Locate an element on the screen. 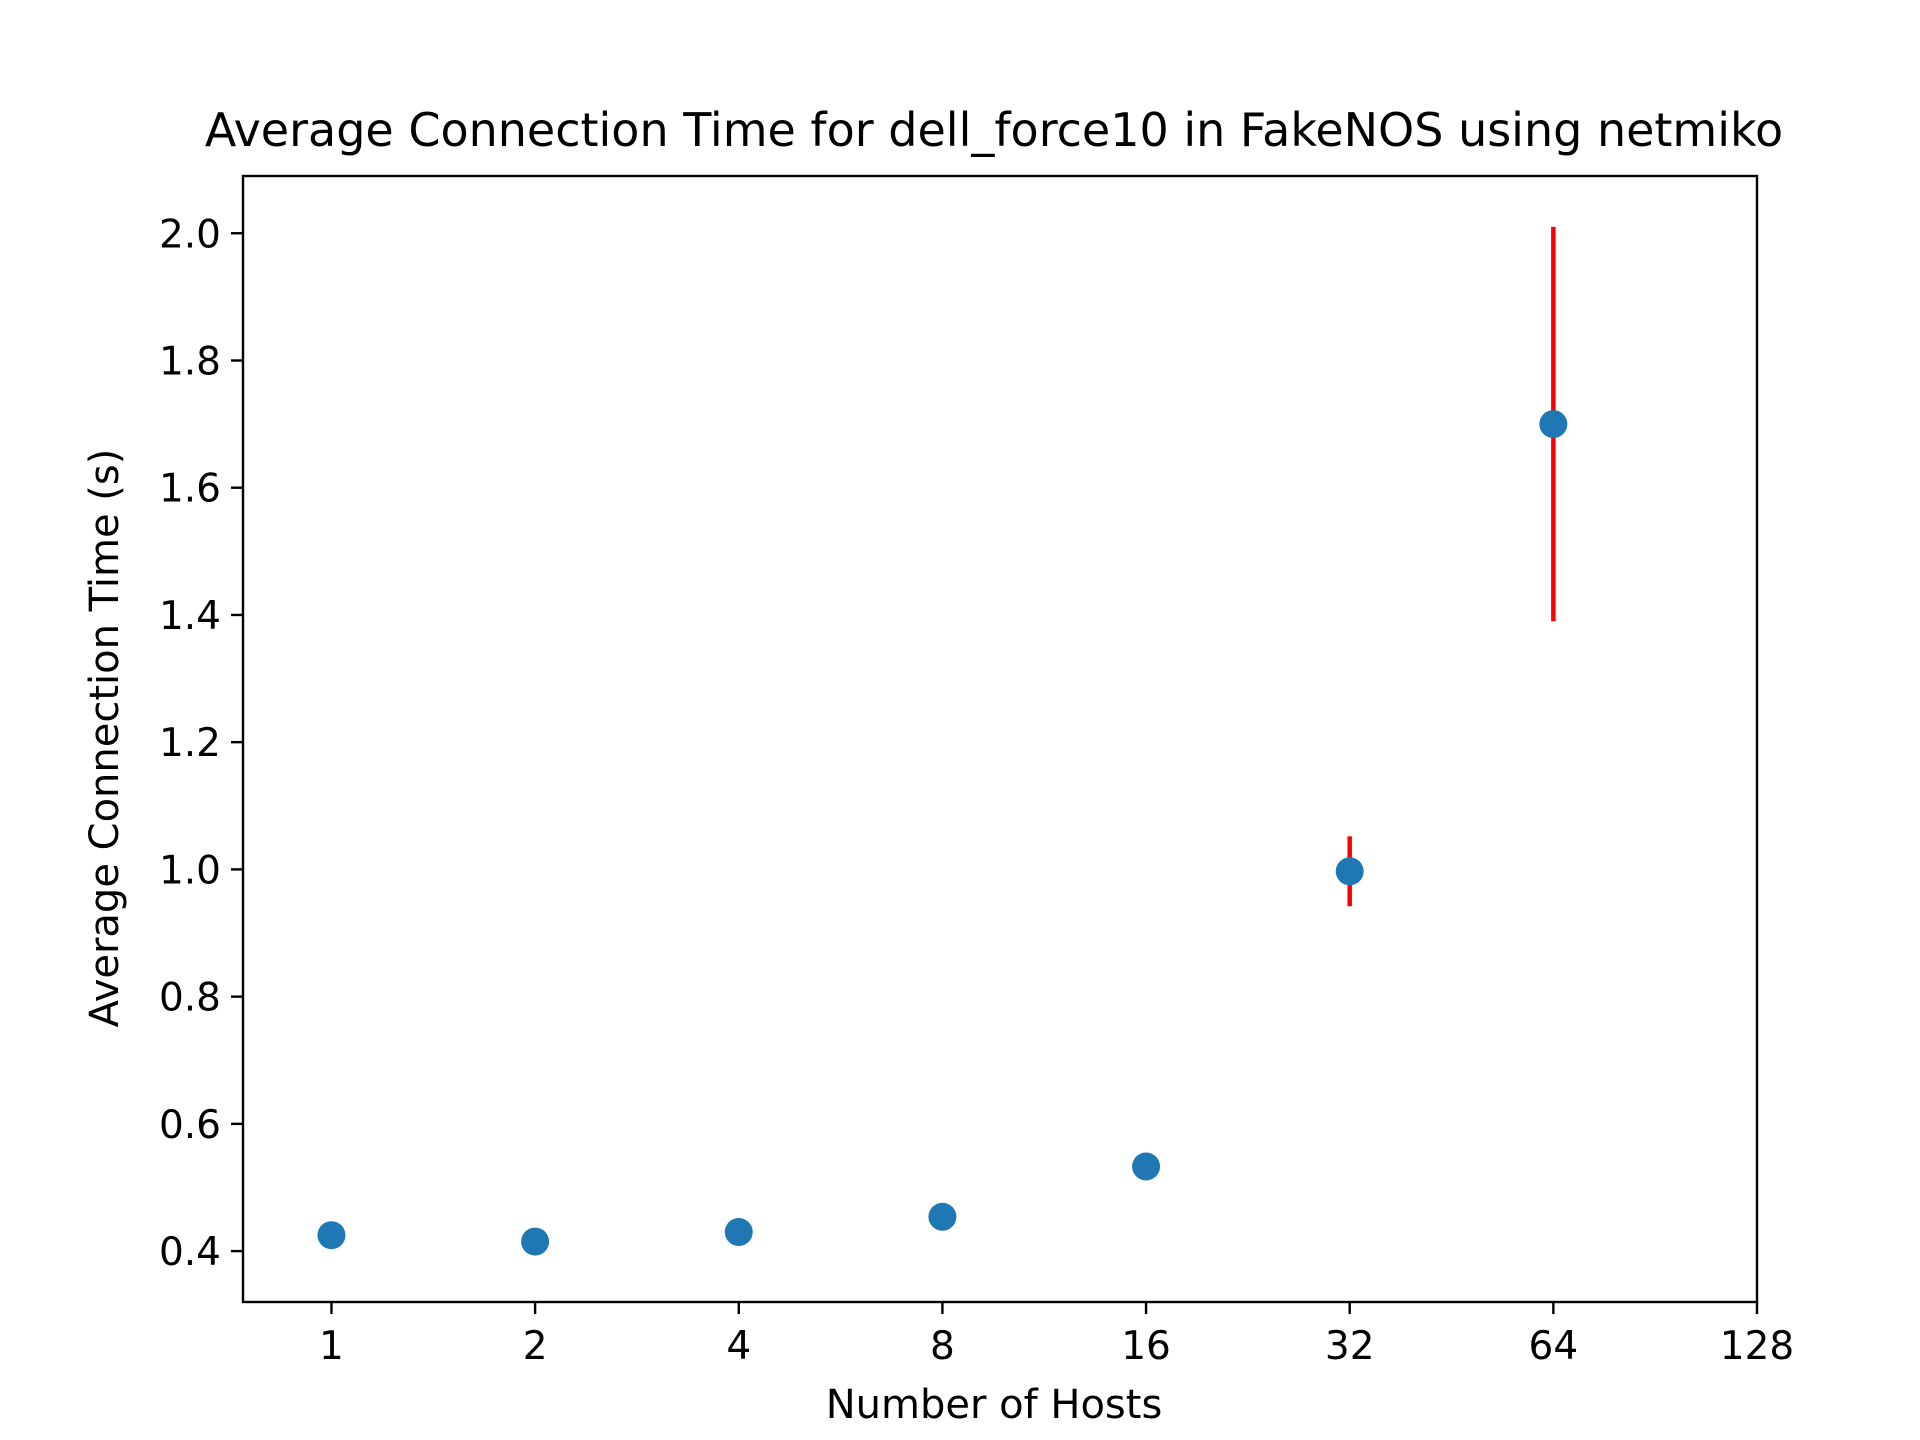 The width and height of the screenshot is (1920, 1440). y-axis-label: Average Connection Time (s) is located at coordinates (105, 738).